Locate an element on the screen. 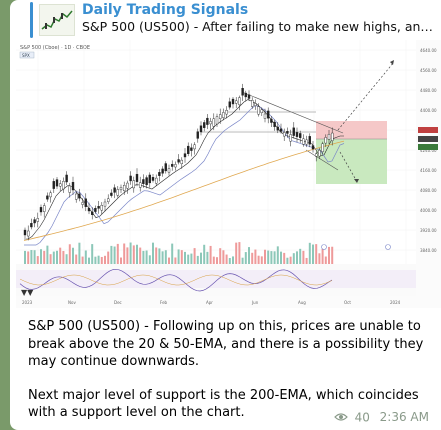 The height and width of the screenshot is (430, 441). reply-title: Daily Trading Signals is located at coordinates (165, 10).